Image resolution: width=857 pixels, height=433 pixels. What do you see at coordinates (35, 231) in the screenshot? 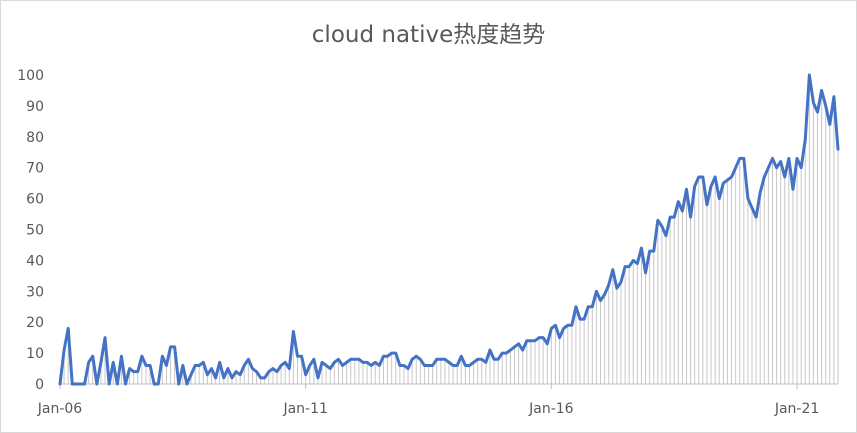
I see `y-tick-label: 50` at bounding box center [35, 231].